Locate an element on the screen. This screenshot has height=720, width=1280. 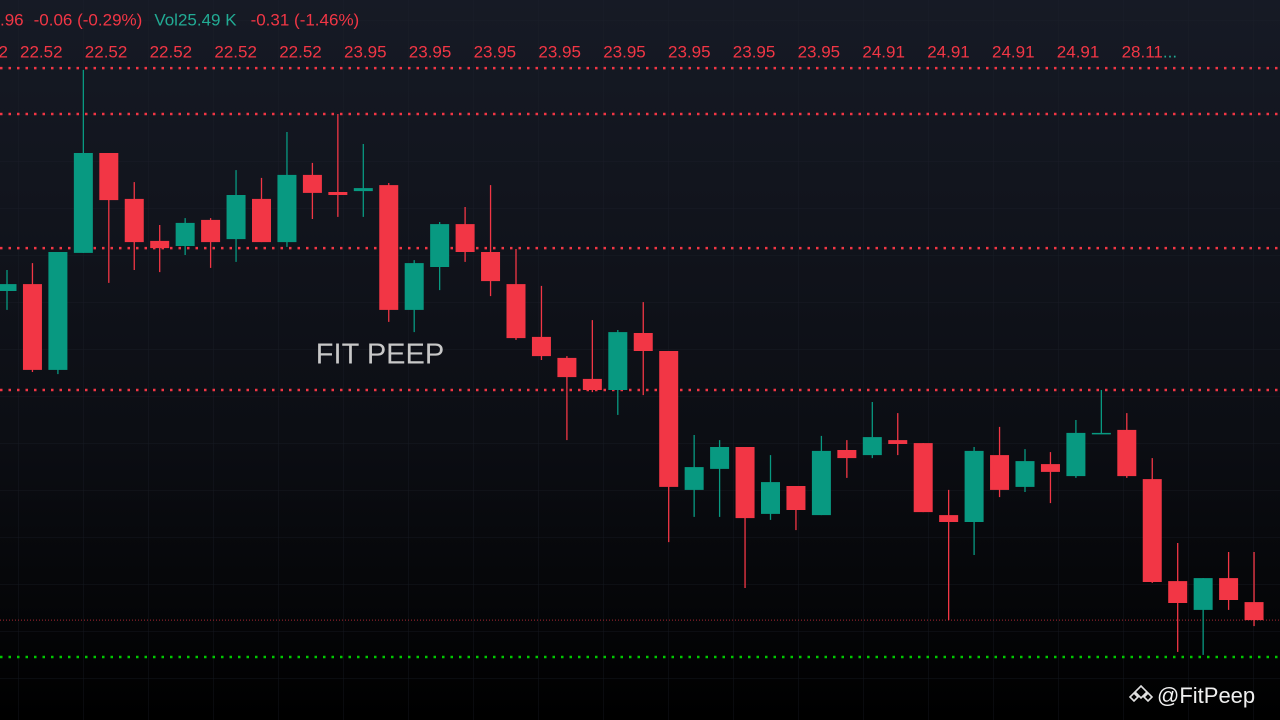
watermark: FIT PEEP is located at coordinates (380, 355).